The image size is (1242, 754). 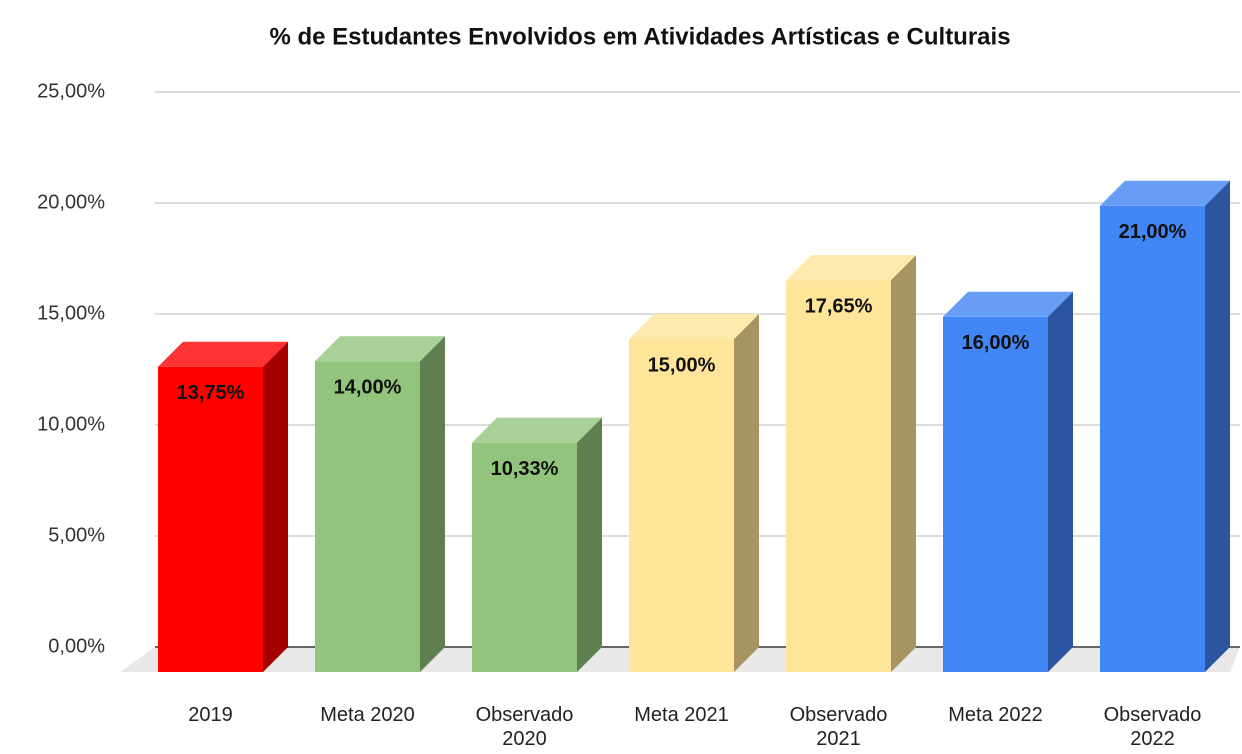 I want to click on data-label: 17,65%, so click(x=839, y=306).